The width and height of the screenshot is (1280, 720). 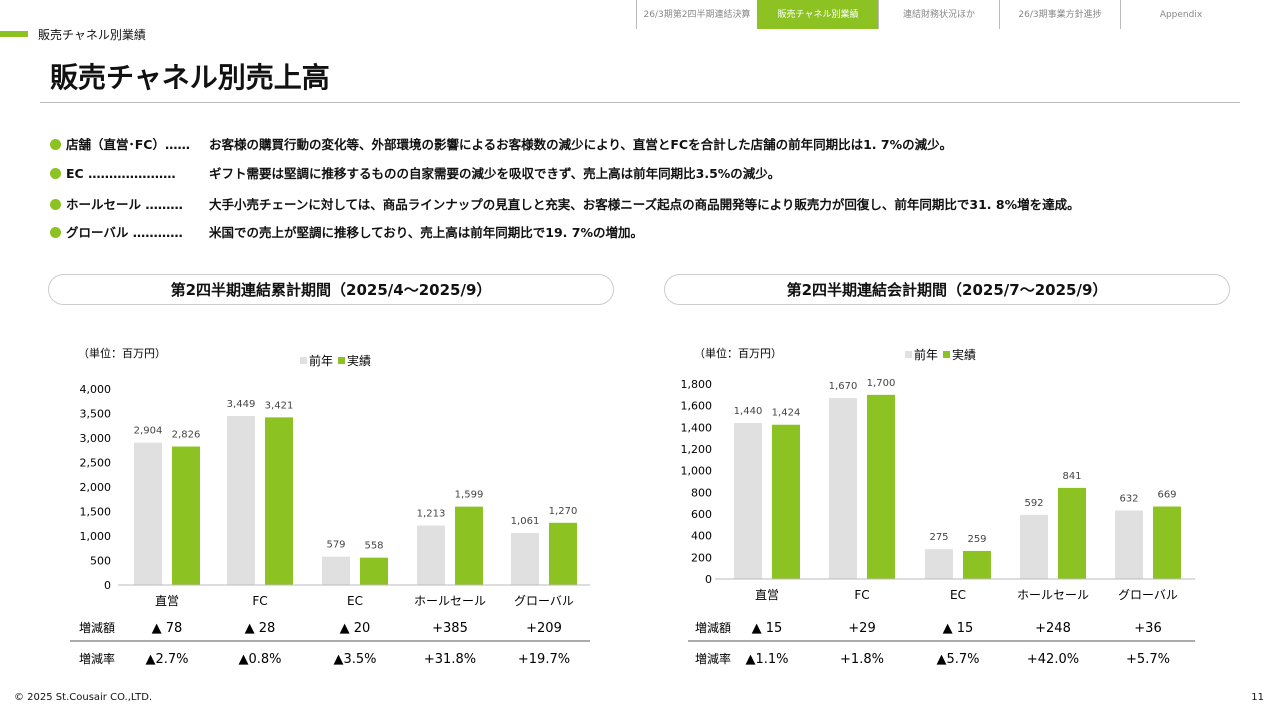 What do you see at coordinates (697, 384) in the screenshot?
I see `y-tick-label: 1,800` at bounding box center [697, 384].